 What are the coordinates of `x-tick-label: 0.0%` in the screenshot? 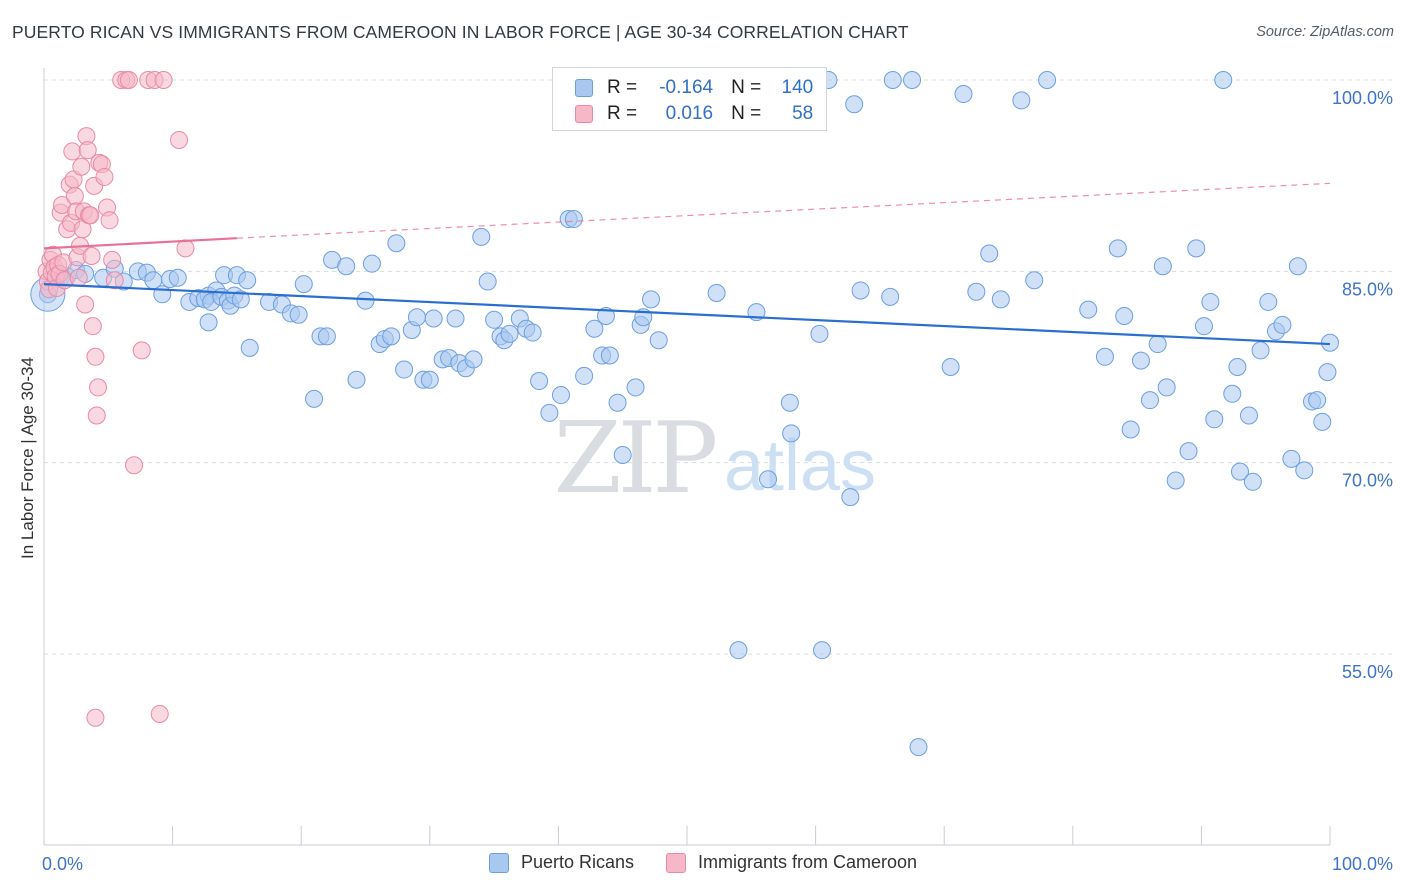 It's located at (62, 864).